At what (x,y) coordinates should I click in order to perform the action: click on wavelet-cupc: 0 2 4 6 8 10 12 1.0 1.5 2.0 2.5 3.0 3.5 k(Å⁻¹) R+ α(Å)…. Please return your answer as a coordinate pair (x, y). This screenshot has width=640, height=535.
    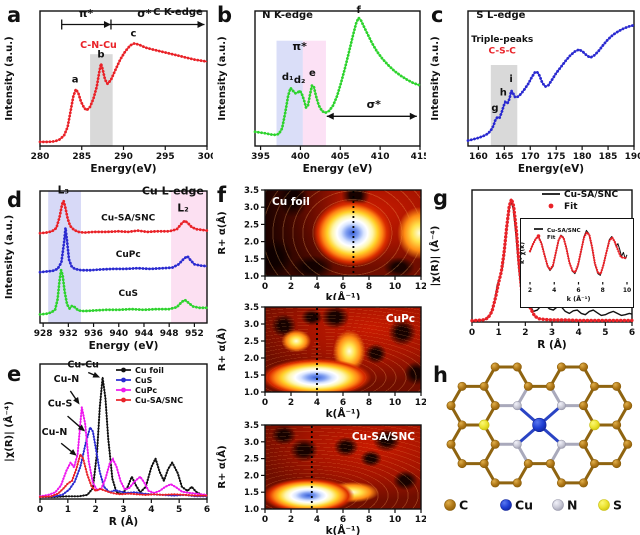
    Looking at the image, I should click on (319, 359).